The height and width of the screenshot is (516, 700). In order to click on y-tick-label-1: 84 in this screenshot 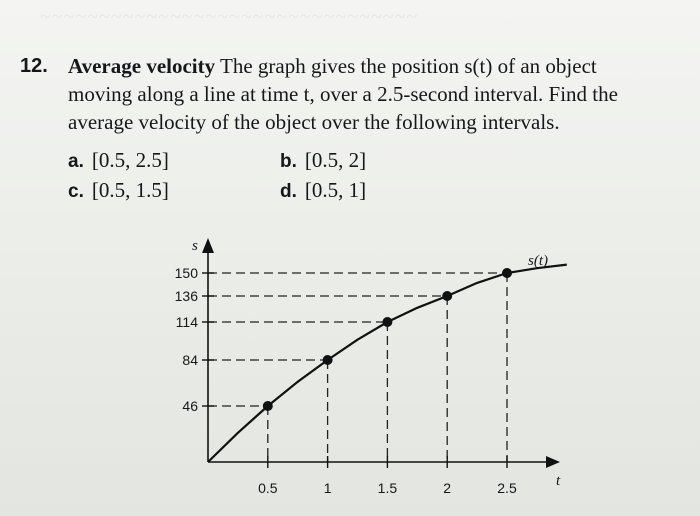, I will do `click(190, 360)`.